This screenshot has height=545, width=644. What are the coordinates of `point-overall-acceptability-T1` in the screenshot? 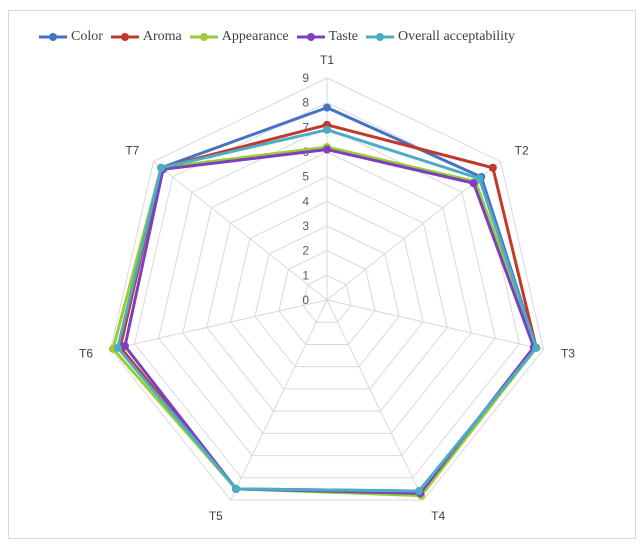 It's located at (327, 129).